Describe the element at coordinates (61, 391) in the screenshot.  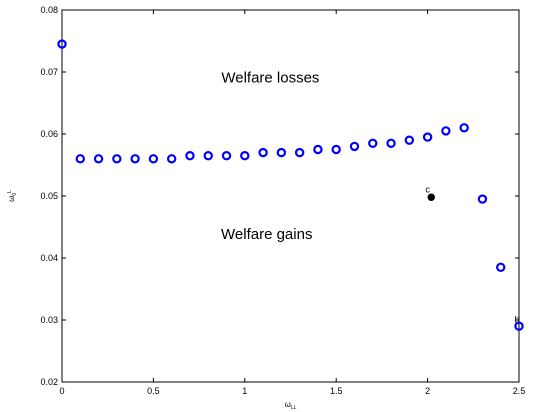
I see `x-tick-label: 0` at that location.